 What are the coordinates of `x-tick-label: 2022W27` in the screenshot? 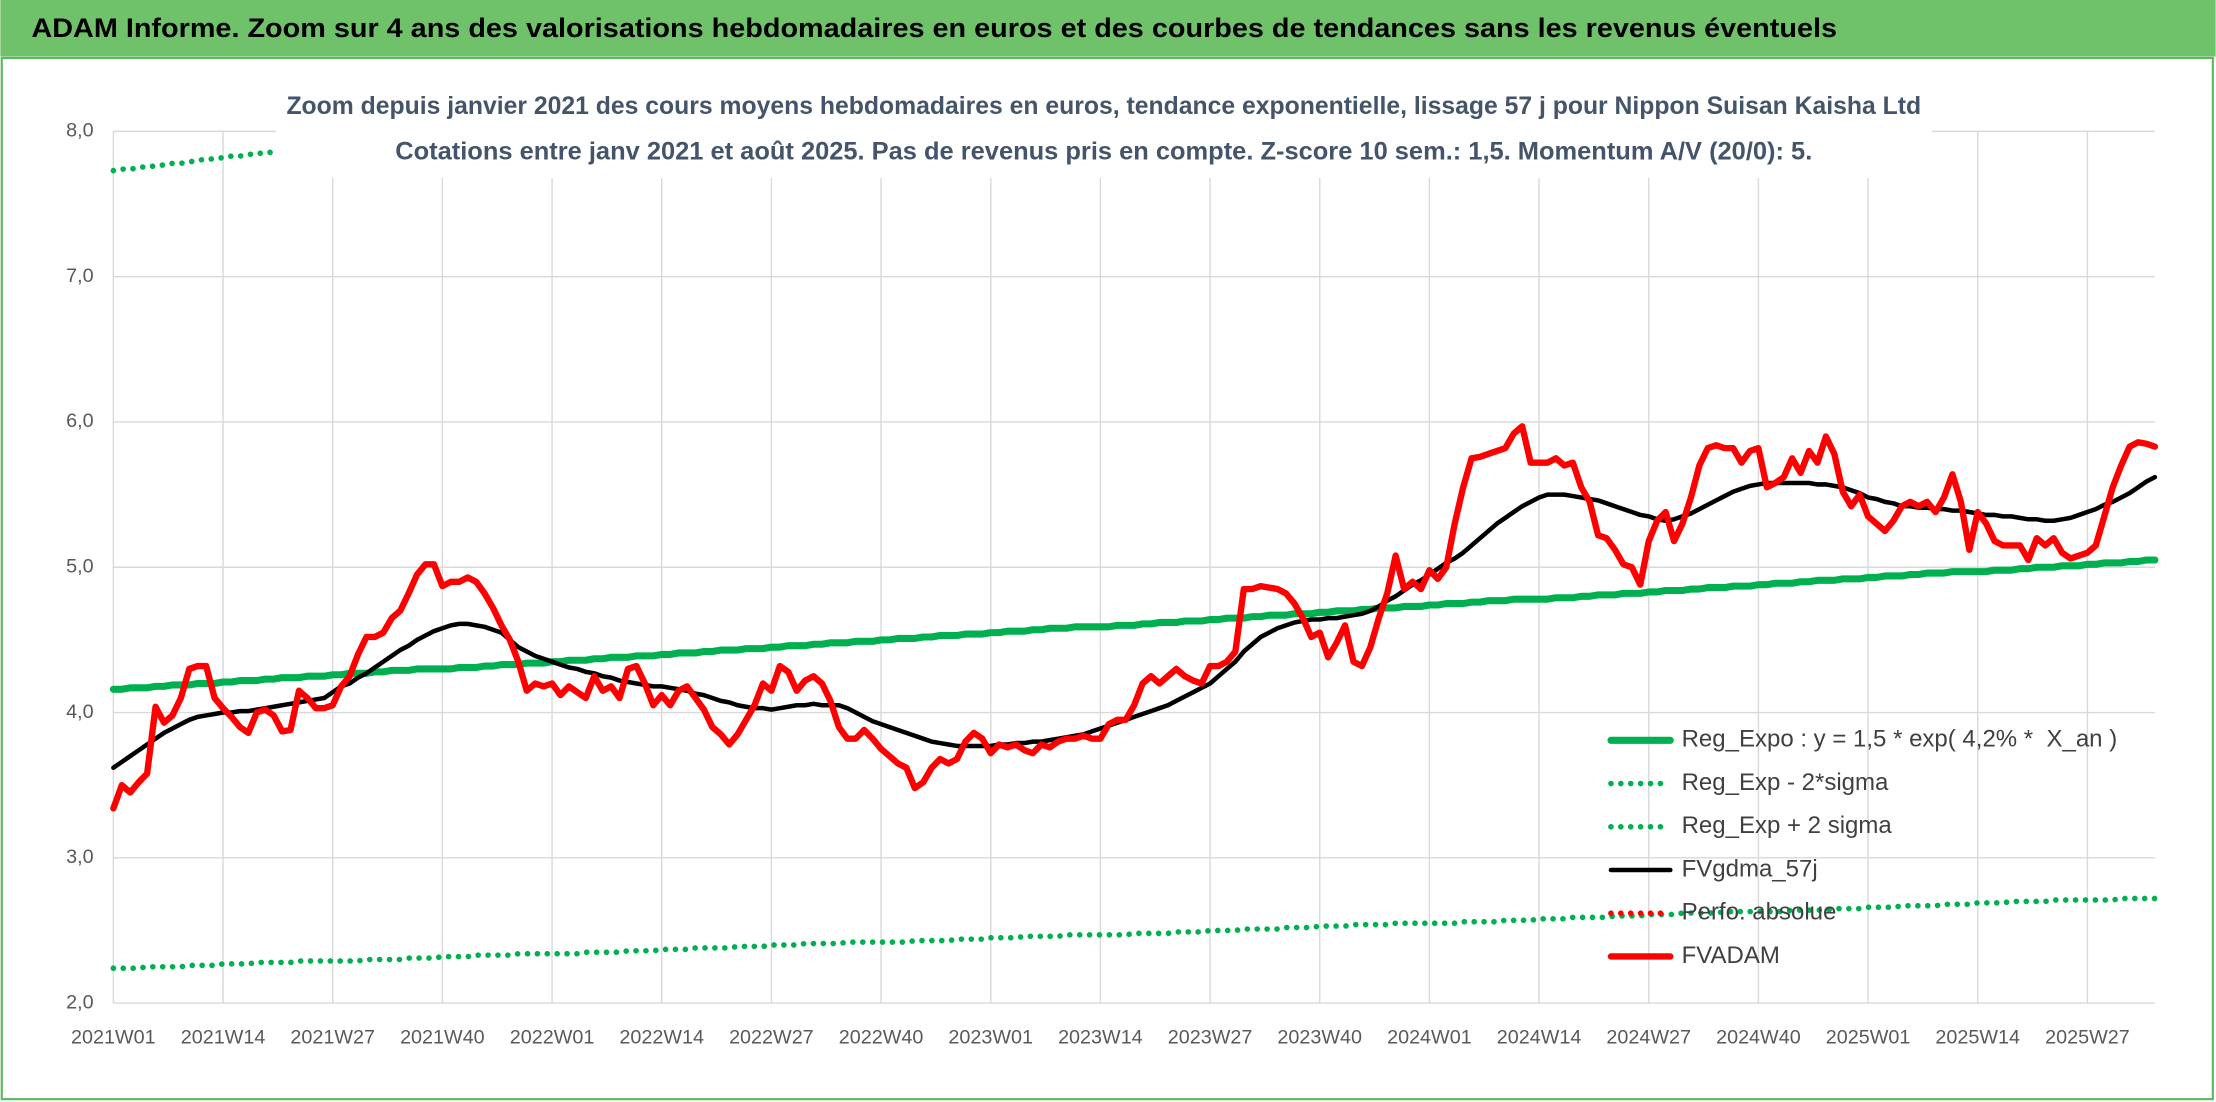 It's located at (771, 1038).